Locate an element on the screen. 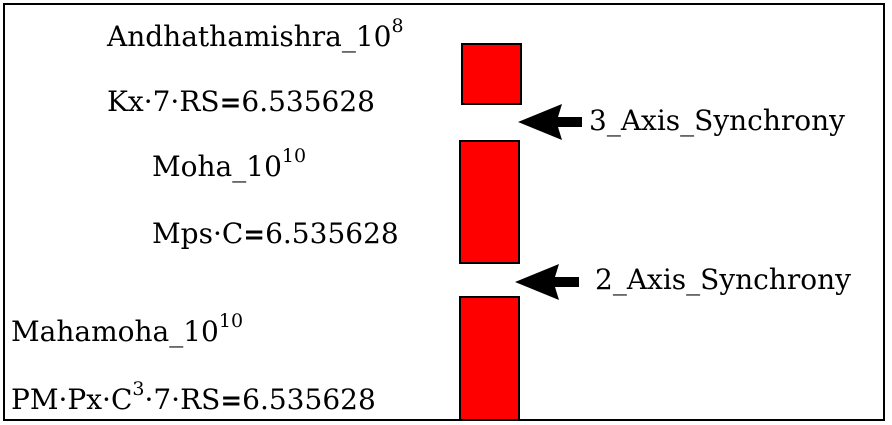  block-3-name: Mahamoha_10 is located at coordinates (115, 331).